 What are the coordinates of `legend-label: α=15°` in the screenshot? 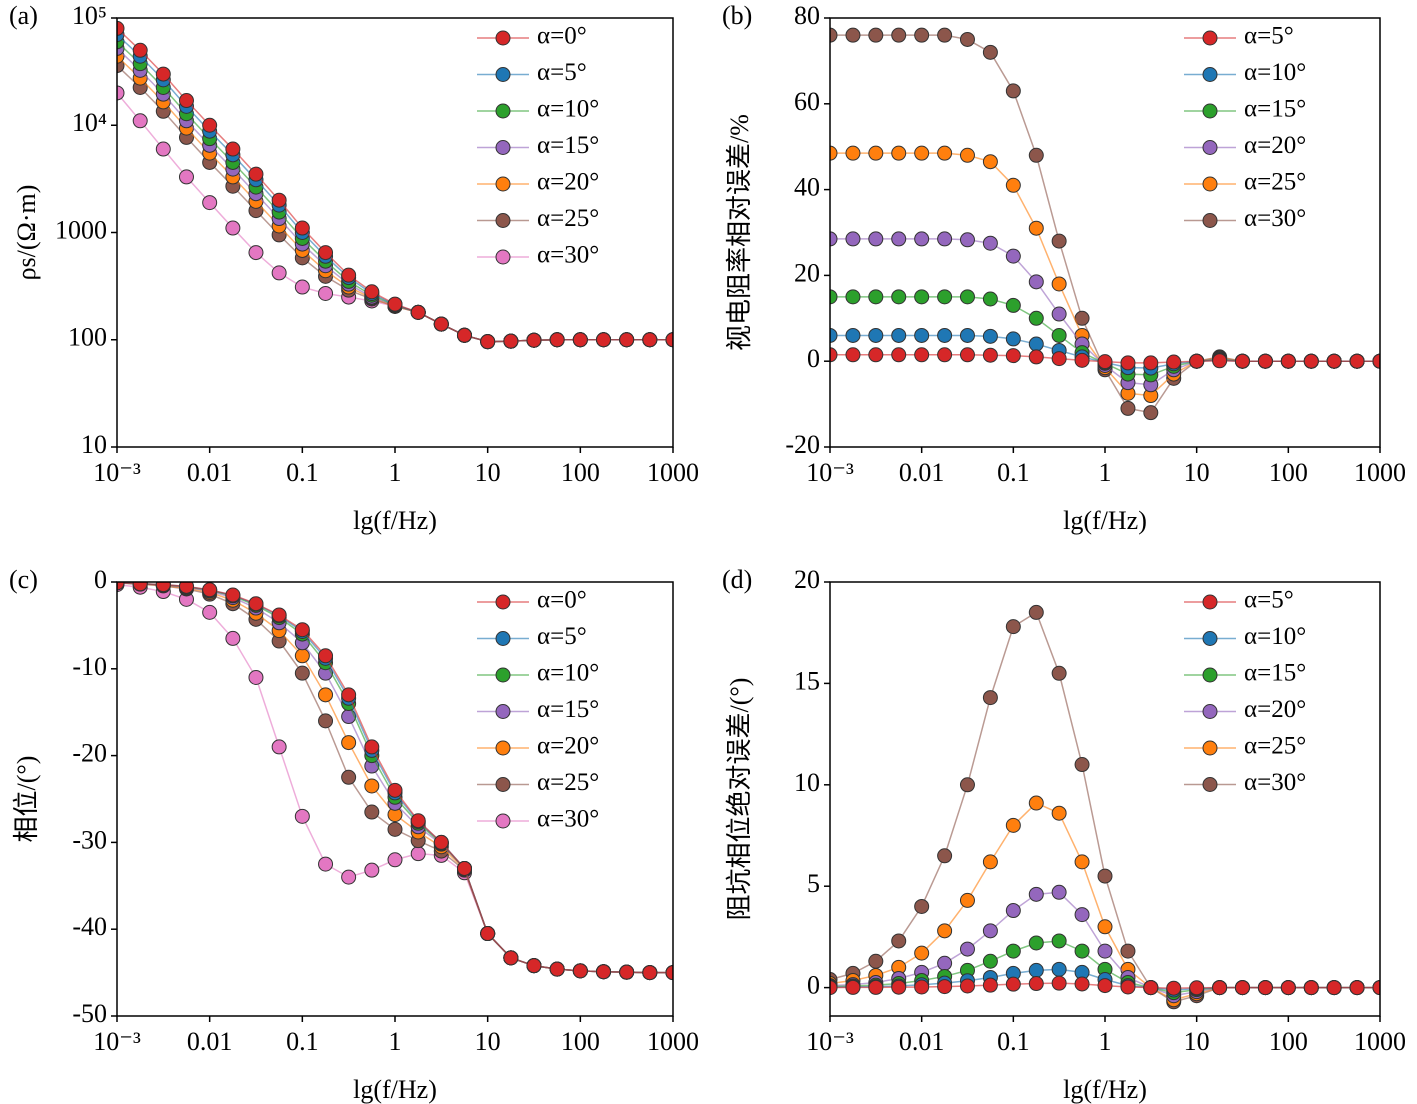 It's located at (1275, 109).